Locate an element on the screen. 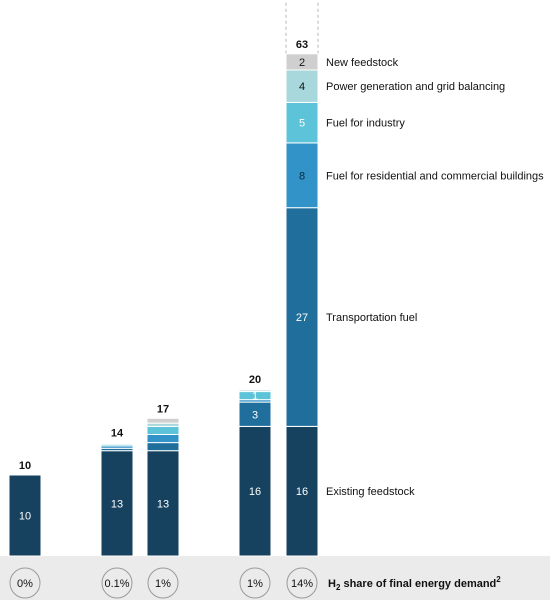 This screenshot has width=550, height=600. segment-value-label: 5 is located at coordinates (302, 124).